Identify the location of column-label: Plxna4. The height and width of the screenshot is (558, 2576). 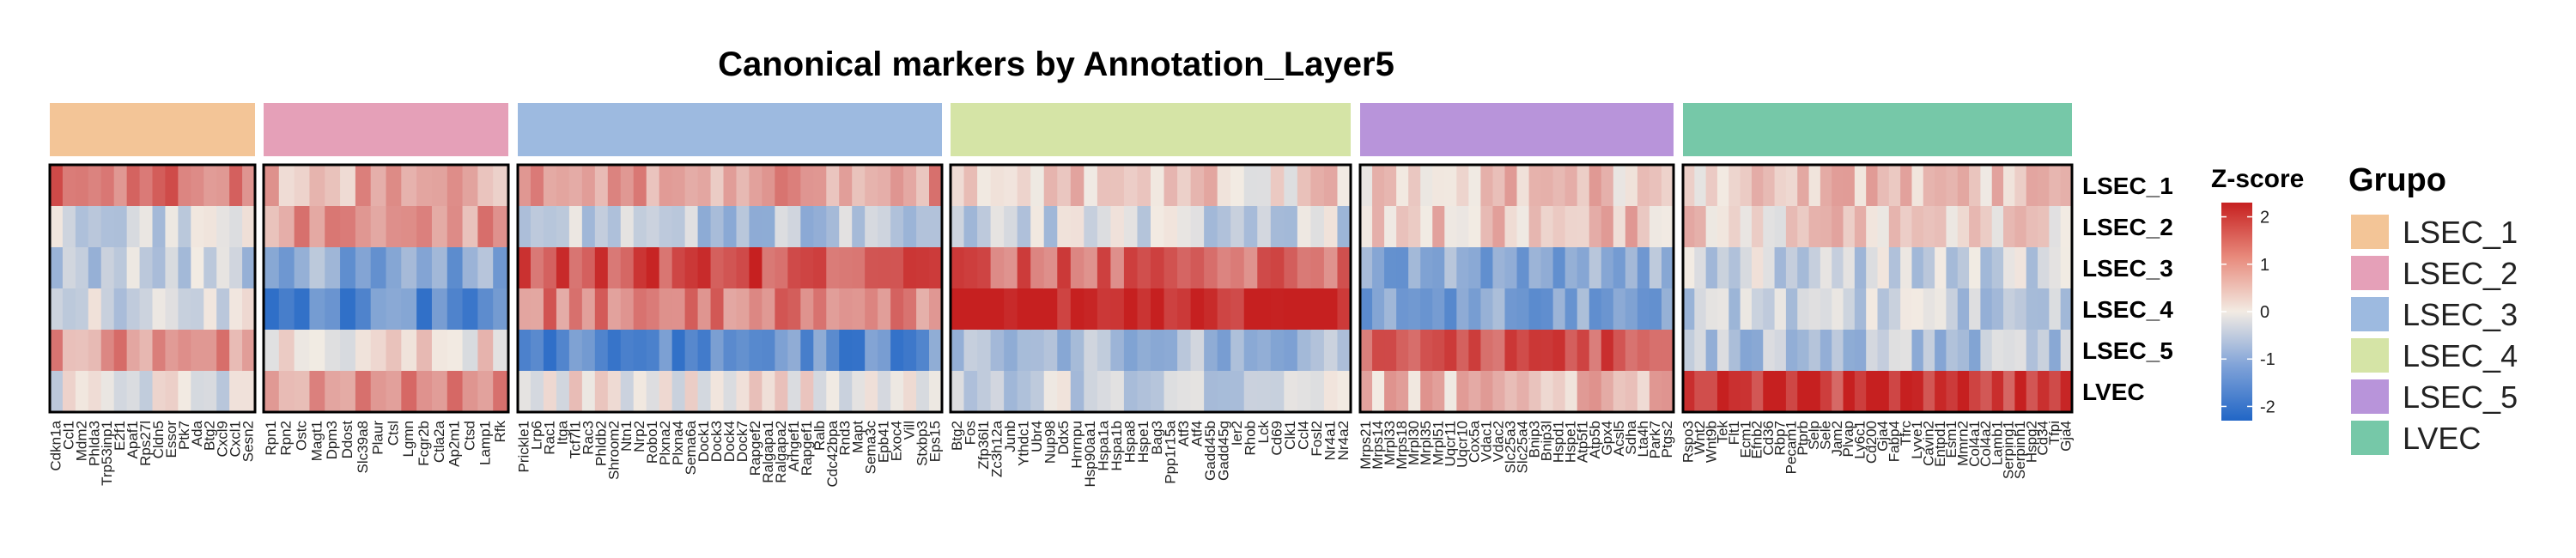
(678, 443).